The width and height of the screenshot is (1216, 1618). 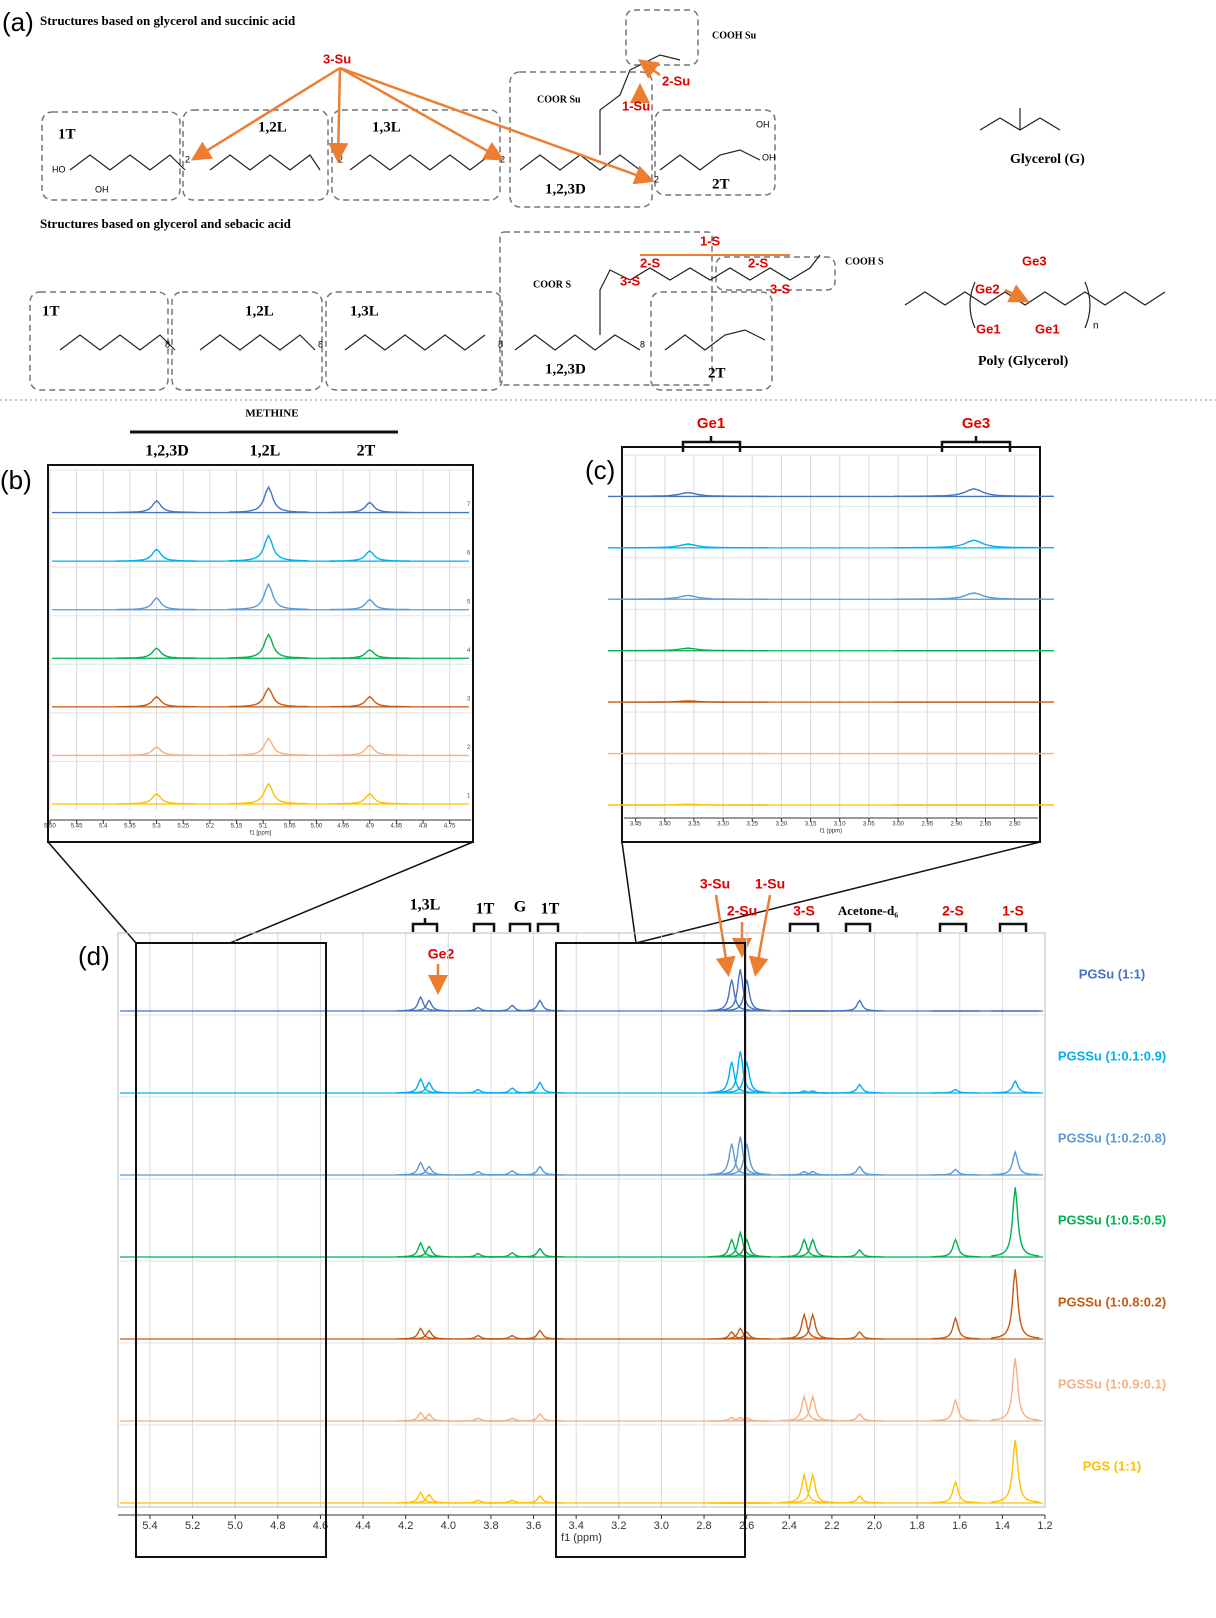 I want to click on peak-label: Acetone-d₆, so click(x=868, y=910).